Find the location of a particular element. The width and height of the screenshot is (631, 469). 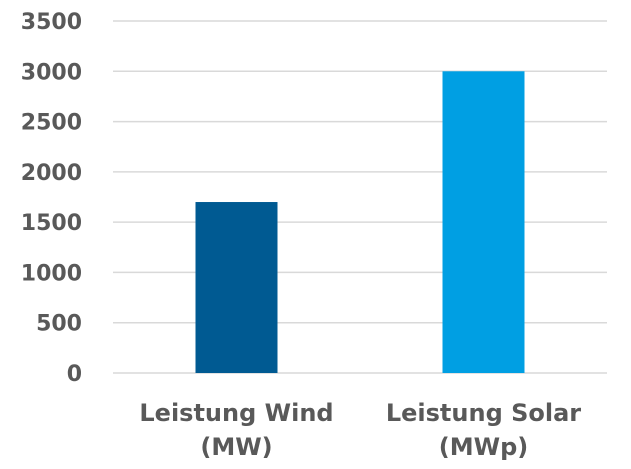

x-category-label: (MWp) is located at coordinates (483, 447).